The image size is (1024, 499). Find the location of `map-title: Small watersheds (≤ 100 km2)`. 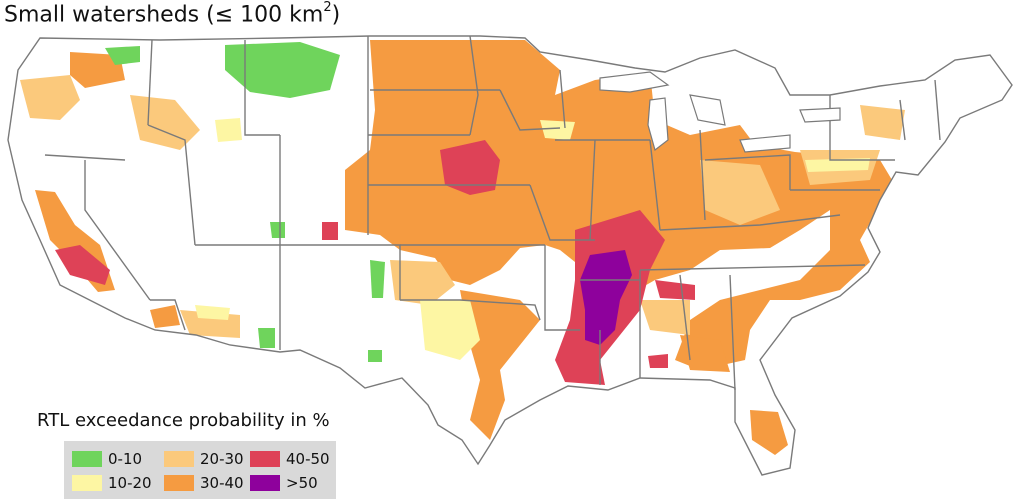

map-title: Small watersheds (≤ 100 km2) is located at coordinates (172, 14).